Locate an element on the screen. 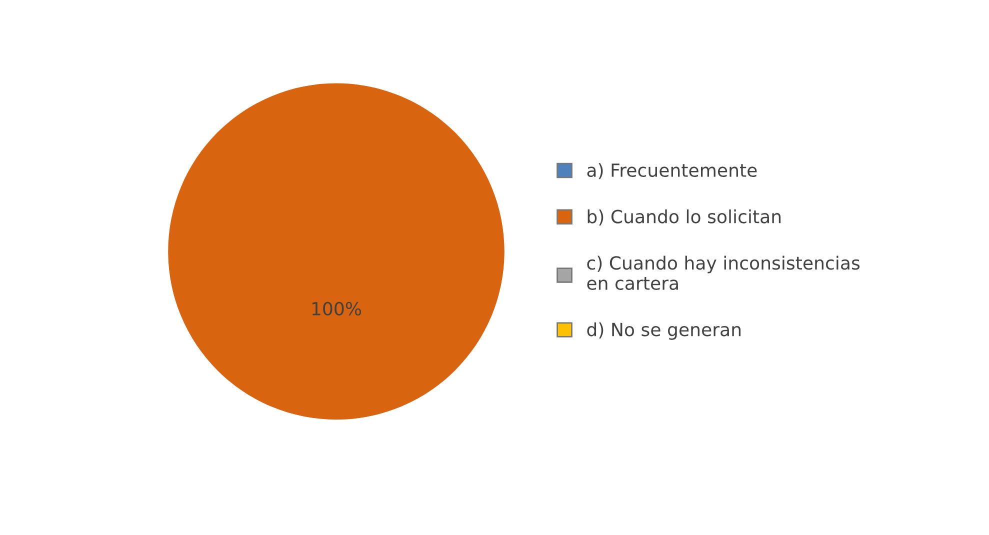  legend-label: a) Frecuentemente is located at coordinates (672, 171).